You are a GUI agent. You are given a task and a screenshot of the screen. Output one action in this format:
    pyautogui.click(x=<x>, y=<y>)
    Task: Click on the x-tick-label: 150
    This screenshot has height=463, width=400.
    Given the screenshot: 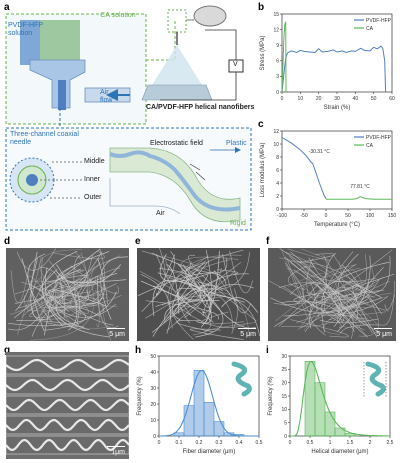 What is the action you would take?
    pyautogui.click(x=392, y=216)
    